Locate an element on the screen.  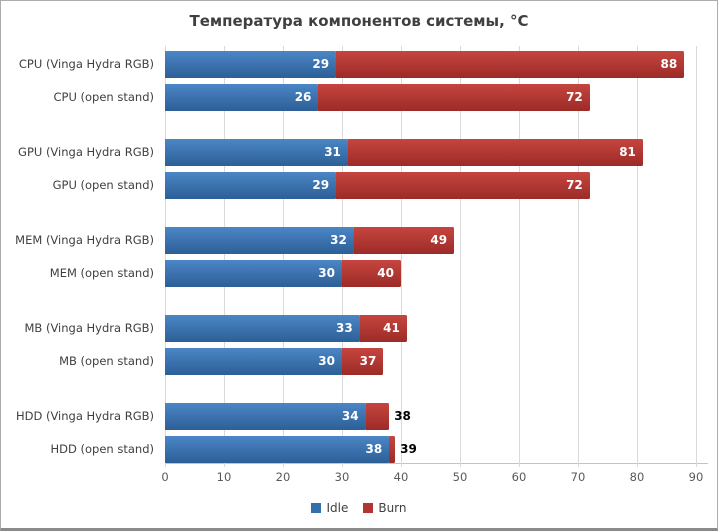
idle-value-label: 33 is located at coordinates (344, 328).